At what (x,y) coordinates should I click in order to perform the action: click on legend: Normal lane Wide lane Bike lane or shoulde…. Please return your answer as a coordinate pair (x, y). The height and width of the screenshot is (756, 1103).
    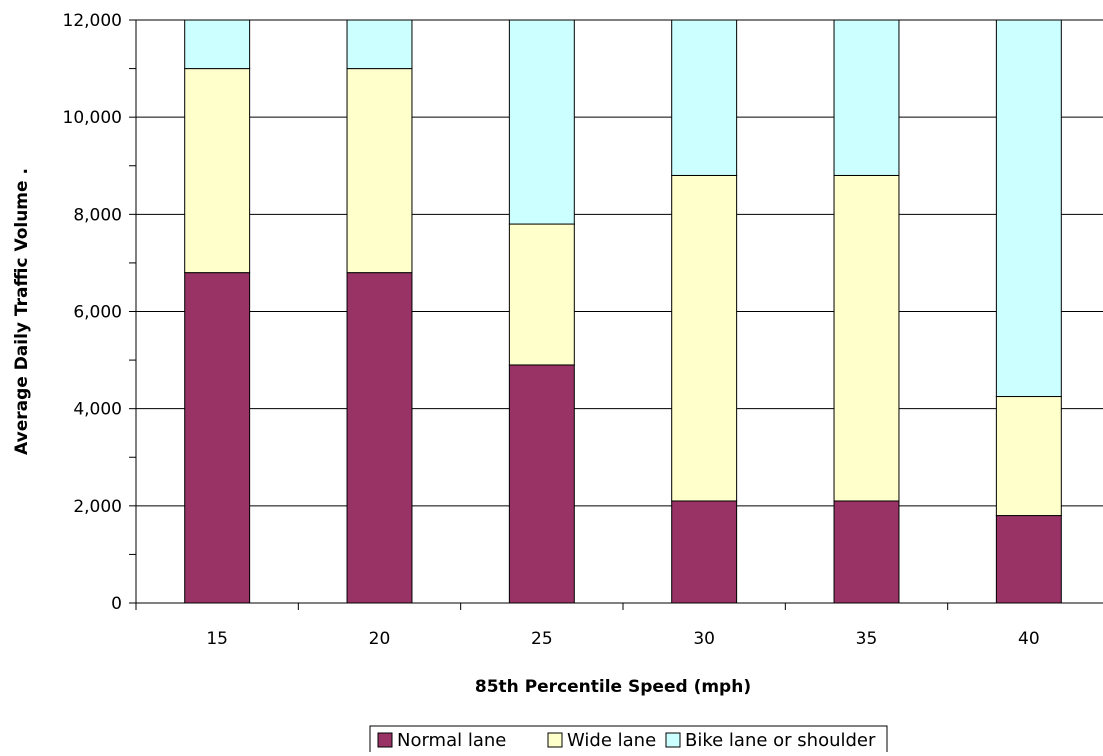
    Looking at the image, I should click on (628, 740).